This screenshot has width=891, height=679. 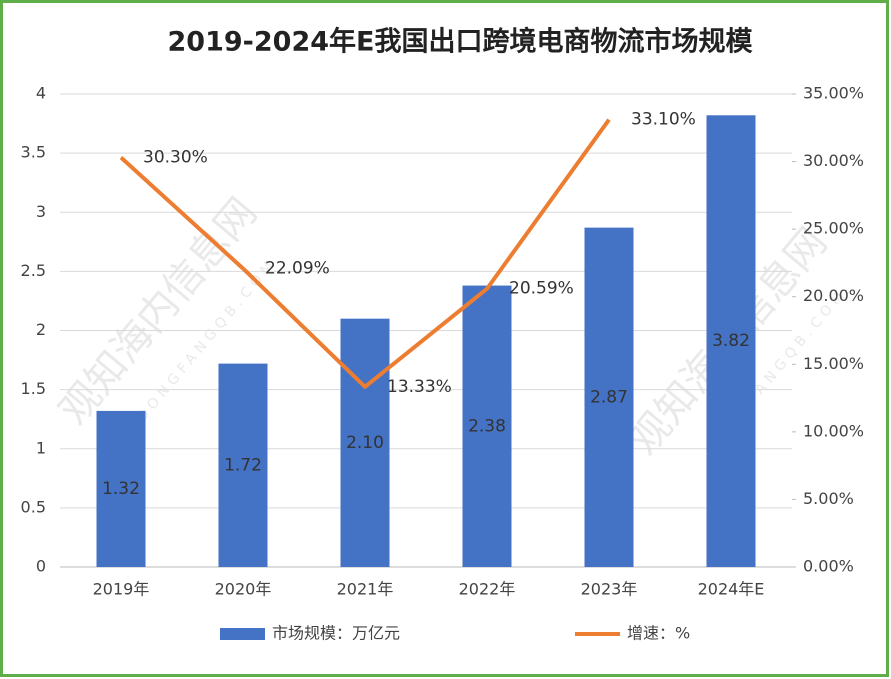 I want to click on x-tick-label: 2023年, so click(x=609, y=589).